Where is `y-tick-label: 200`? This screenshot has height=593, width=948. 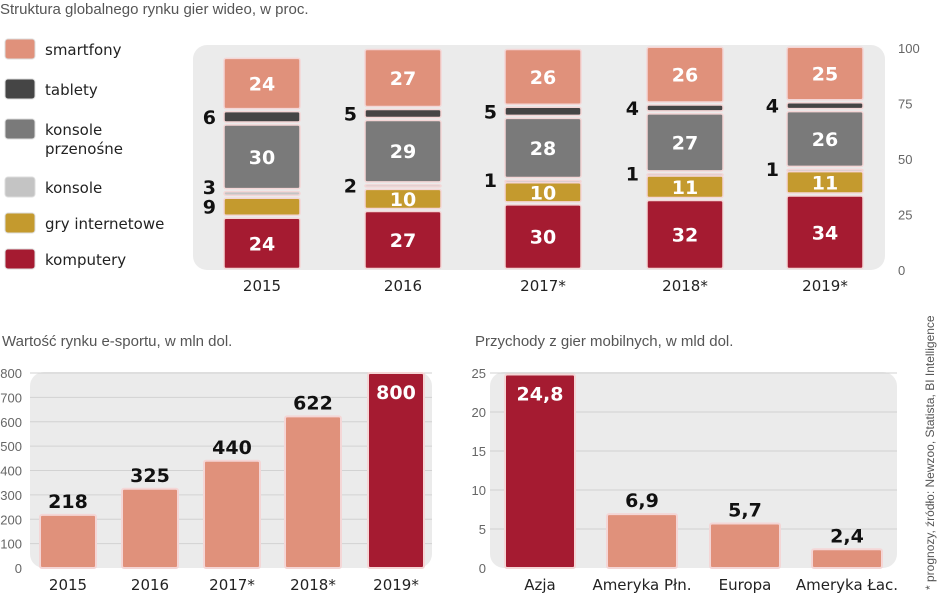 y-tick-label: 200 is located at coordinates (11, 519).